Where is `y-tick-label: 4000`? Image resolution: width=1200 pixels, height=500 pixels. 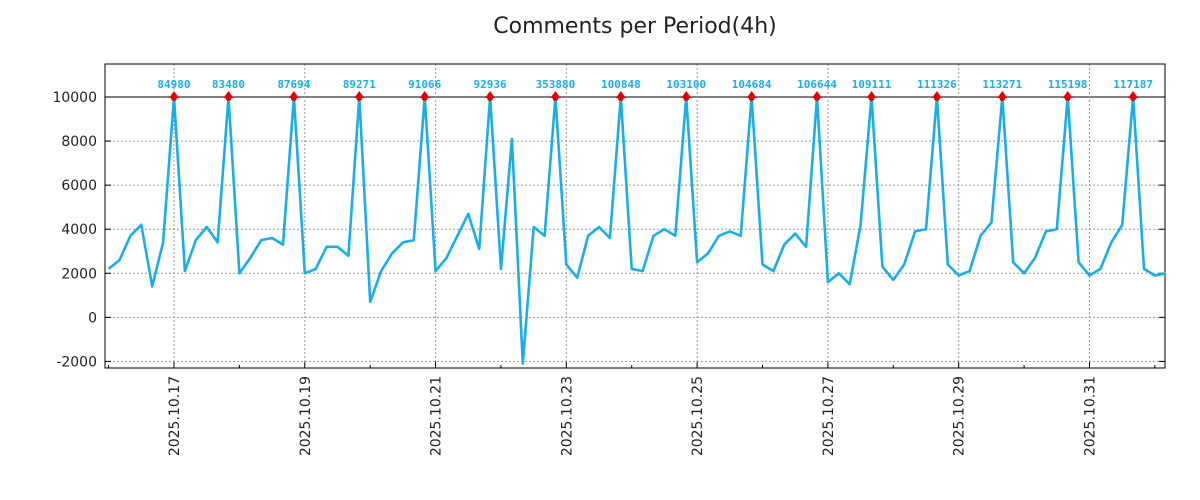
y-tick-label: 4000 is located at coordinates (79, 230).